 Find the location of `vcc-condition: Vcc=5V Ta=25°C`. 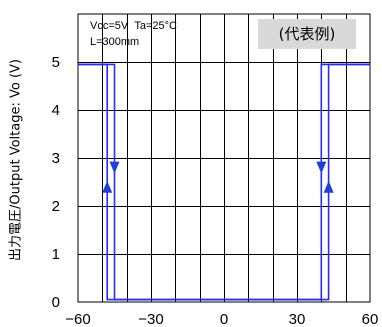

vcc-condition: Vcc=5V Ta=25°C is located at coordinates (133, 26).